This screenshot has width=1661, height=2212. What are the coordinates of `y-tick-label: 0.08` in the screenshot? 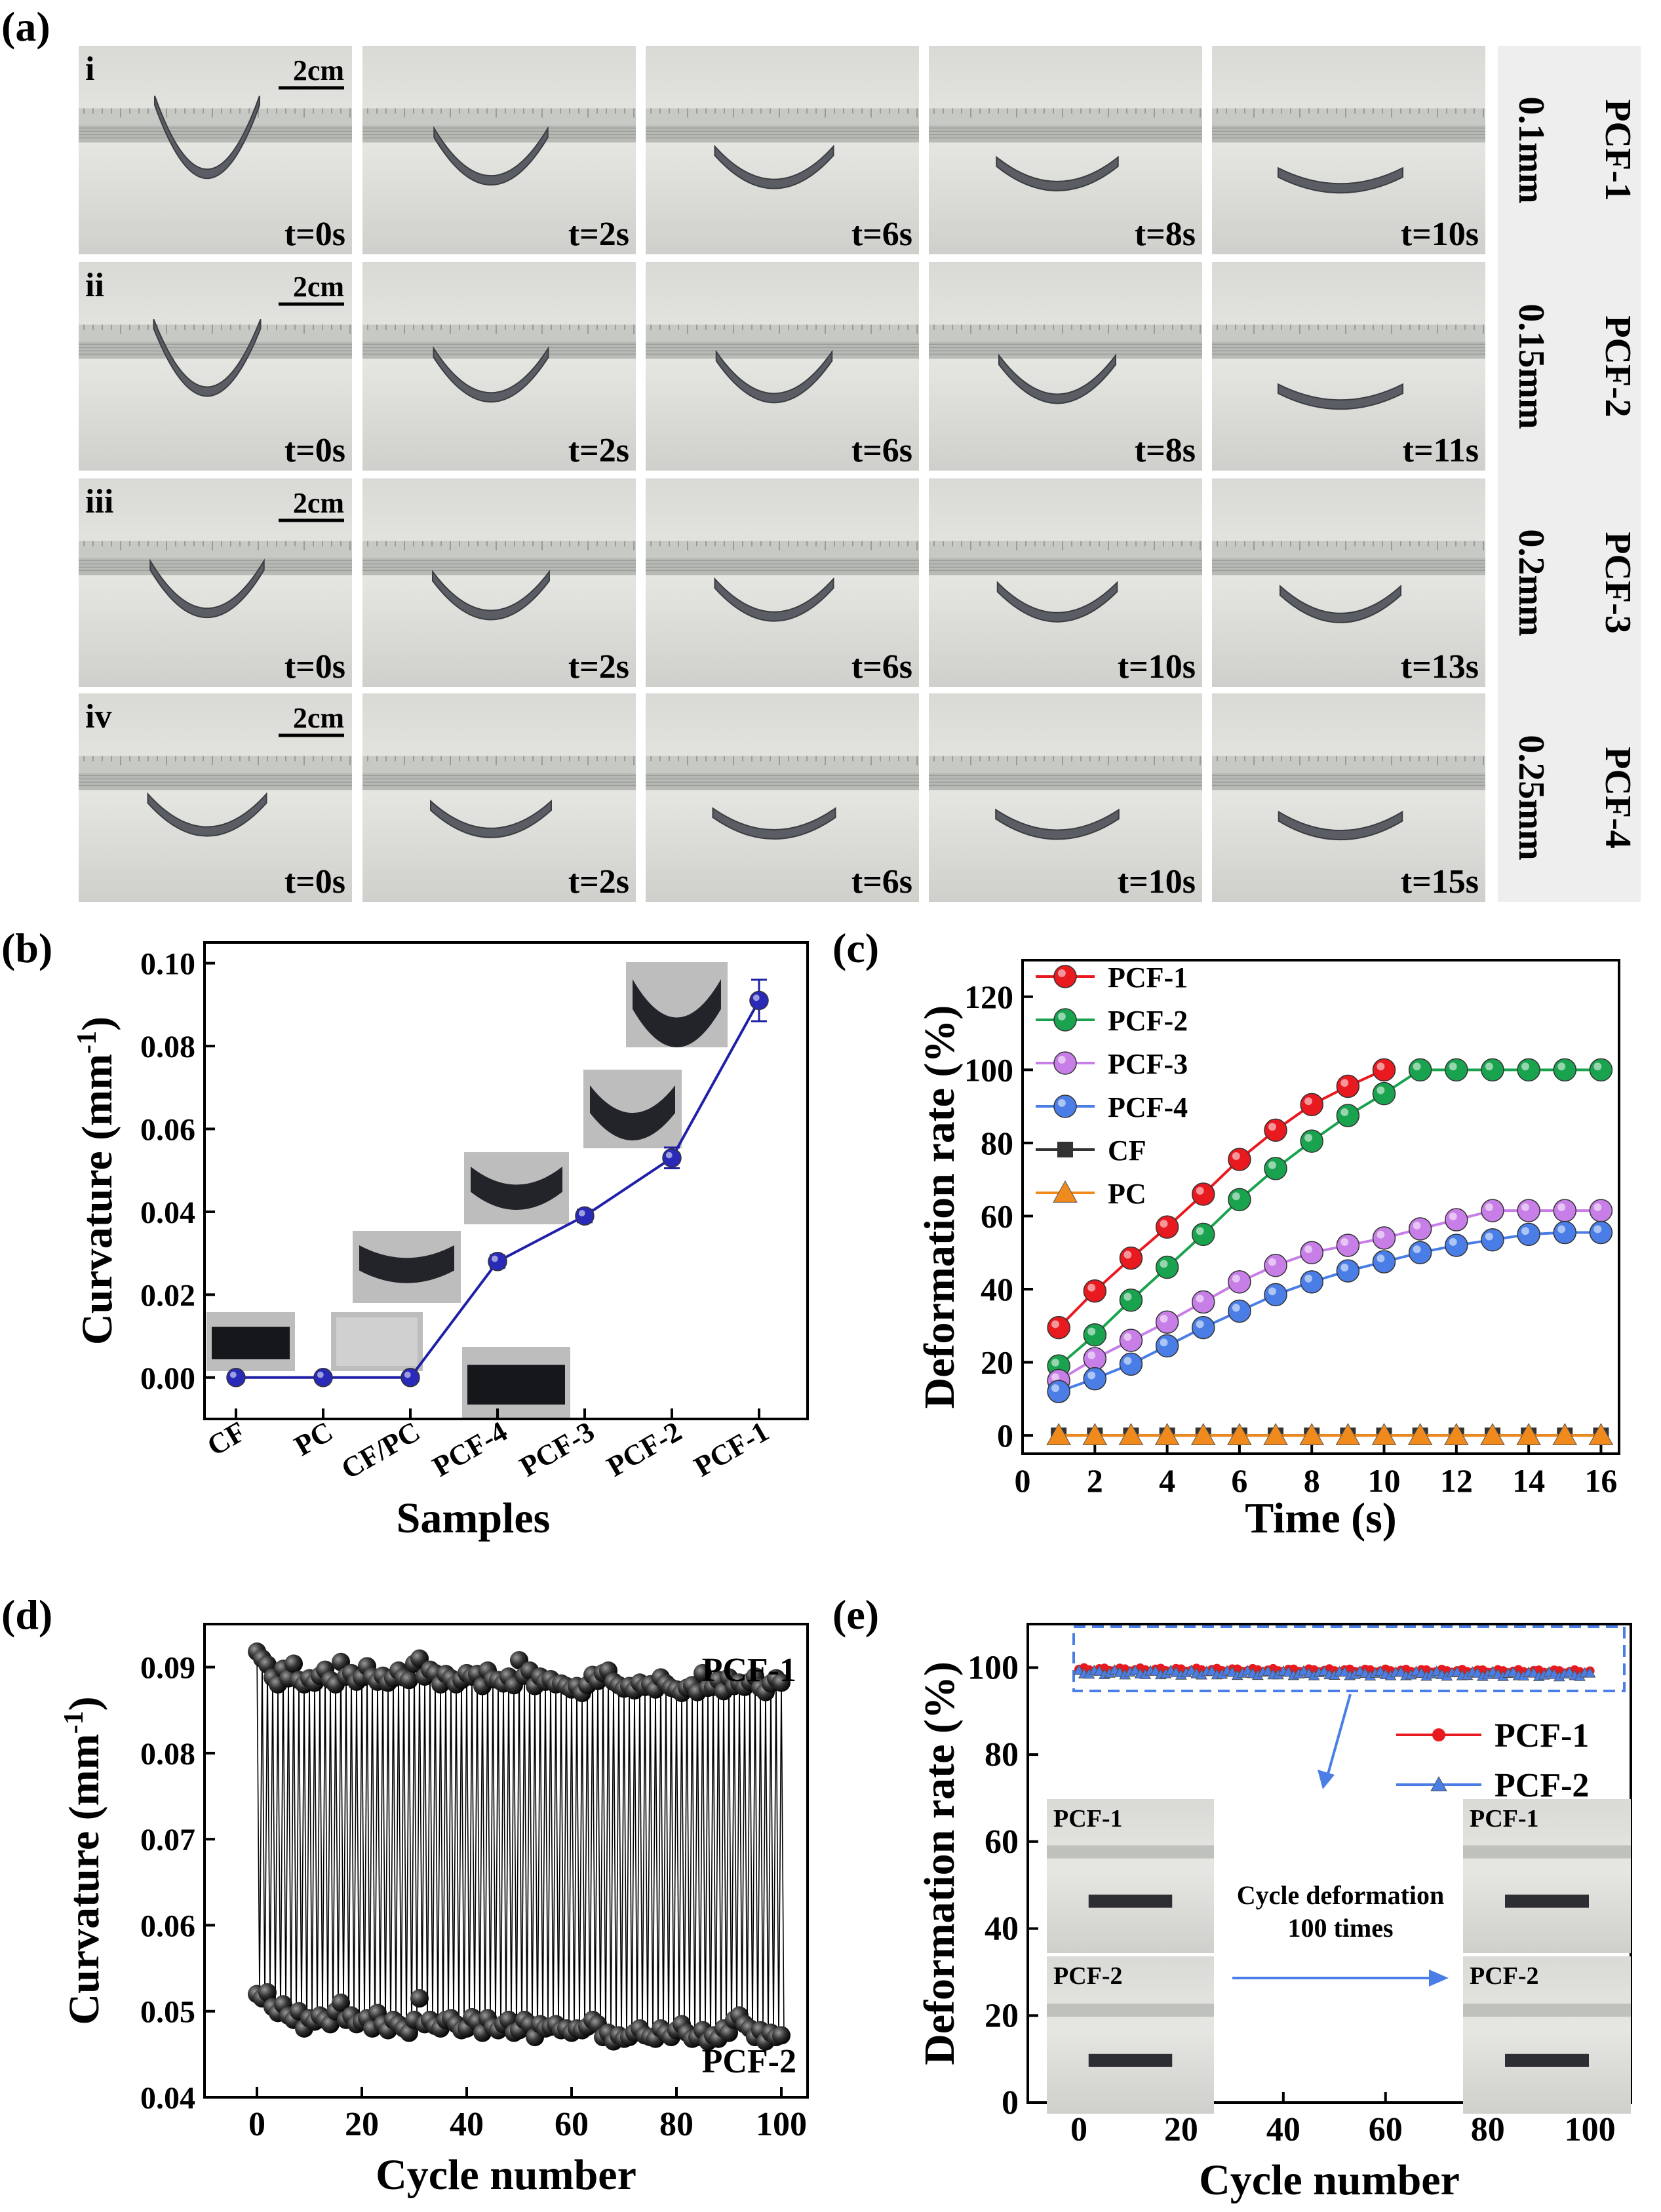 It's located at (167, 1754).